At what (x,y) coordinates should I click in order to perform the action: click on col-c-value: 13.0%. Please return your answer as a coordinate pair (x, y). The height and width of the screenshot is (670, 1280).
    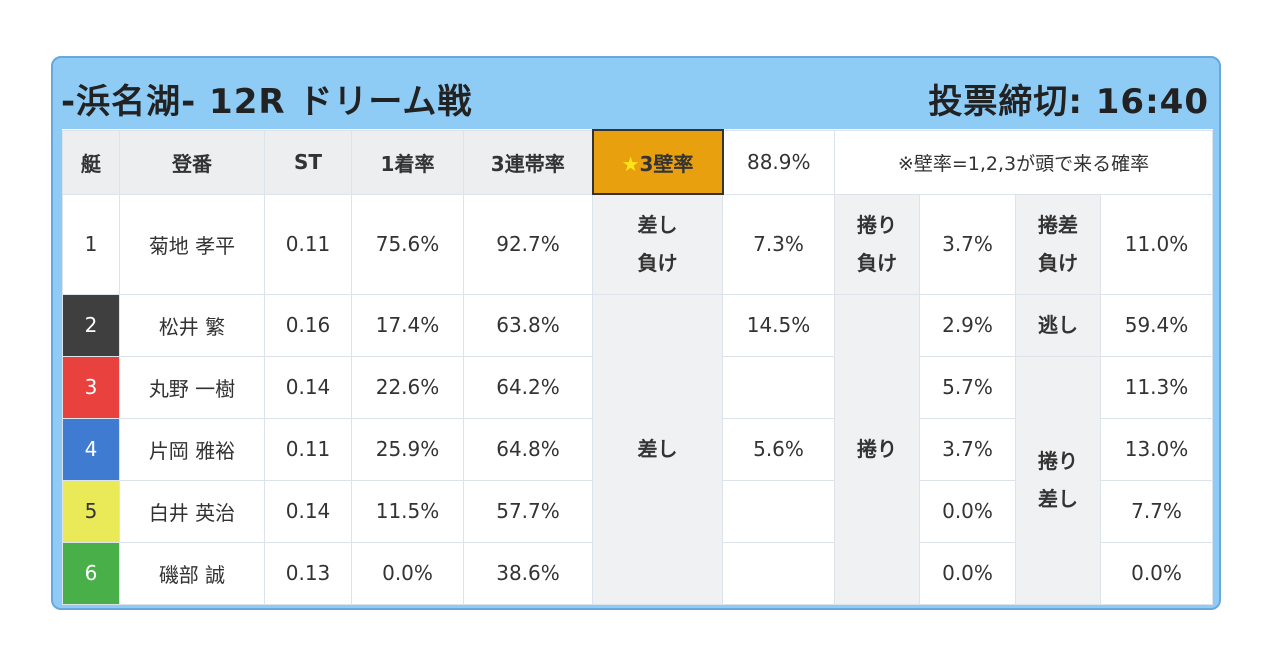
    Looking at the image, I should click on (1156, 449).